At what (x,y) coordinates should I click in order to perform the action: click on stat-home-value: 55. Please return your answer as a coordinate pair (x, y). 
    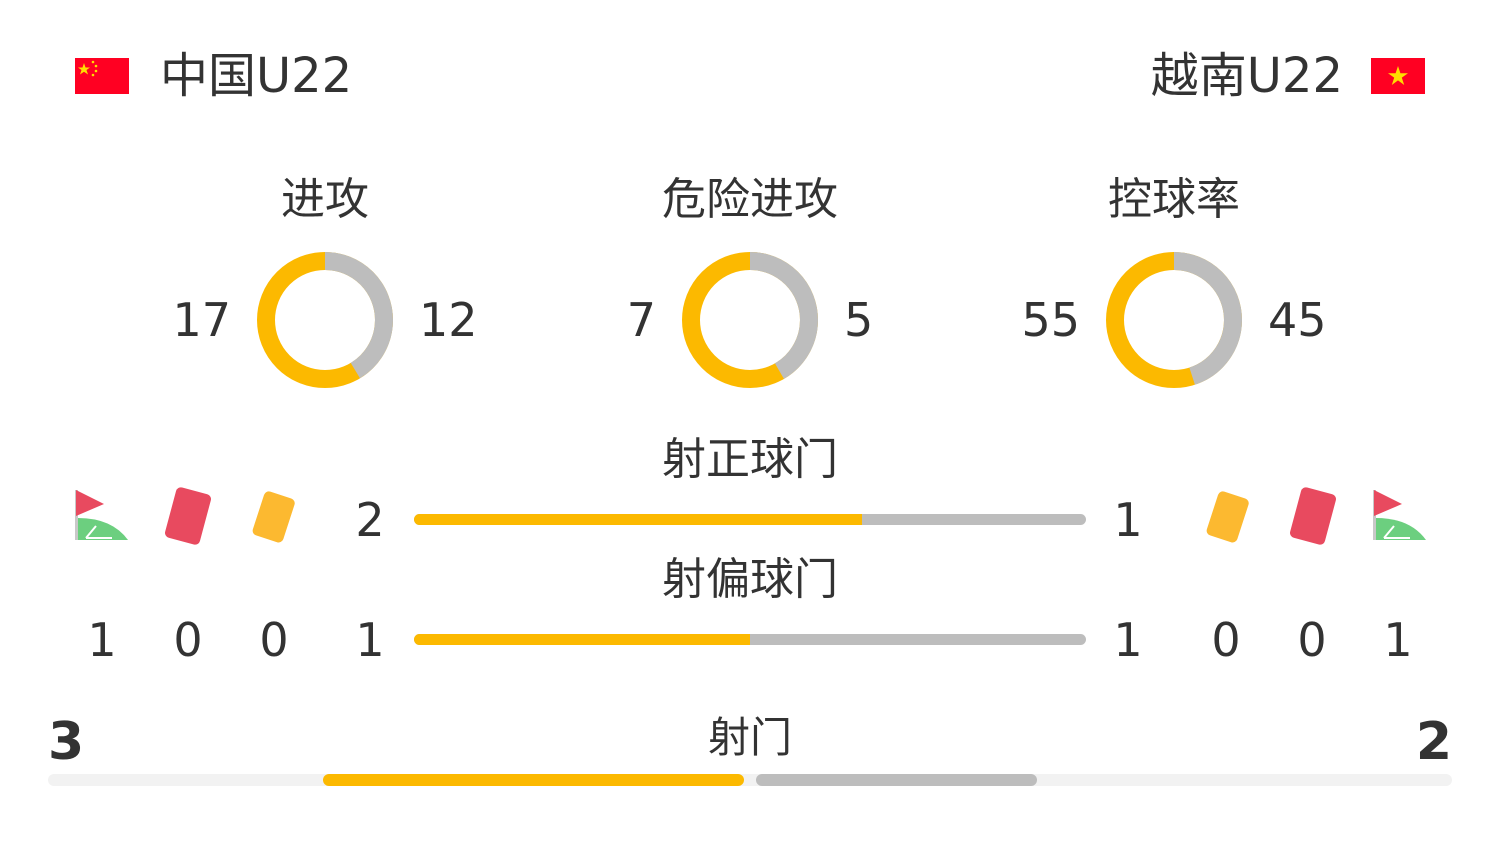
    Looking at the image, I should click on (1050, 320).